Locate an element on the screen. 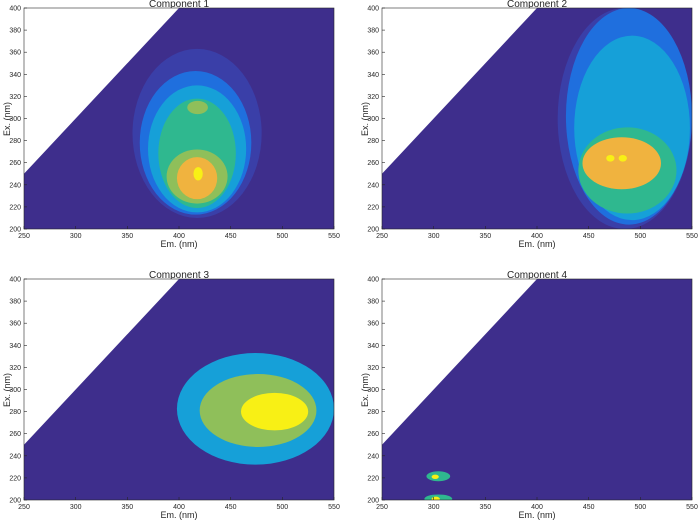 The height and width of the screenshot is (526, 699). panel-title: Component 2 is located at coordinates (537, 5).